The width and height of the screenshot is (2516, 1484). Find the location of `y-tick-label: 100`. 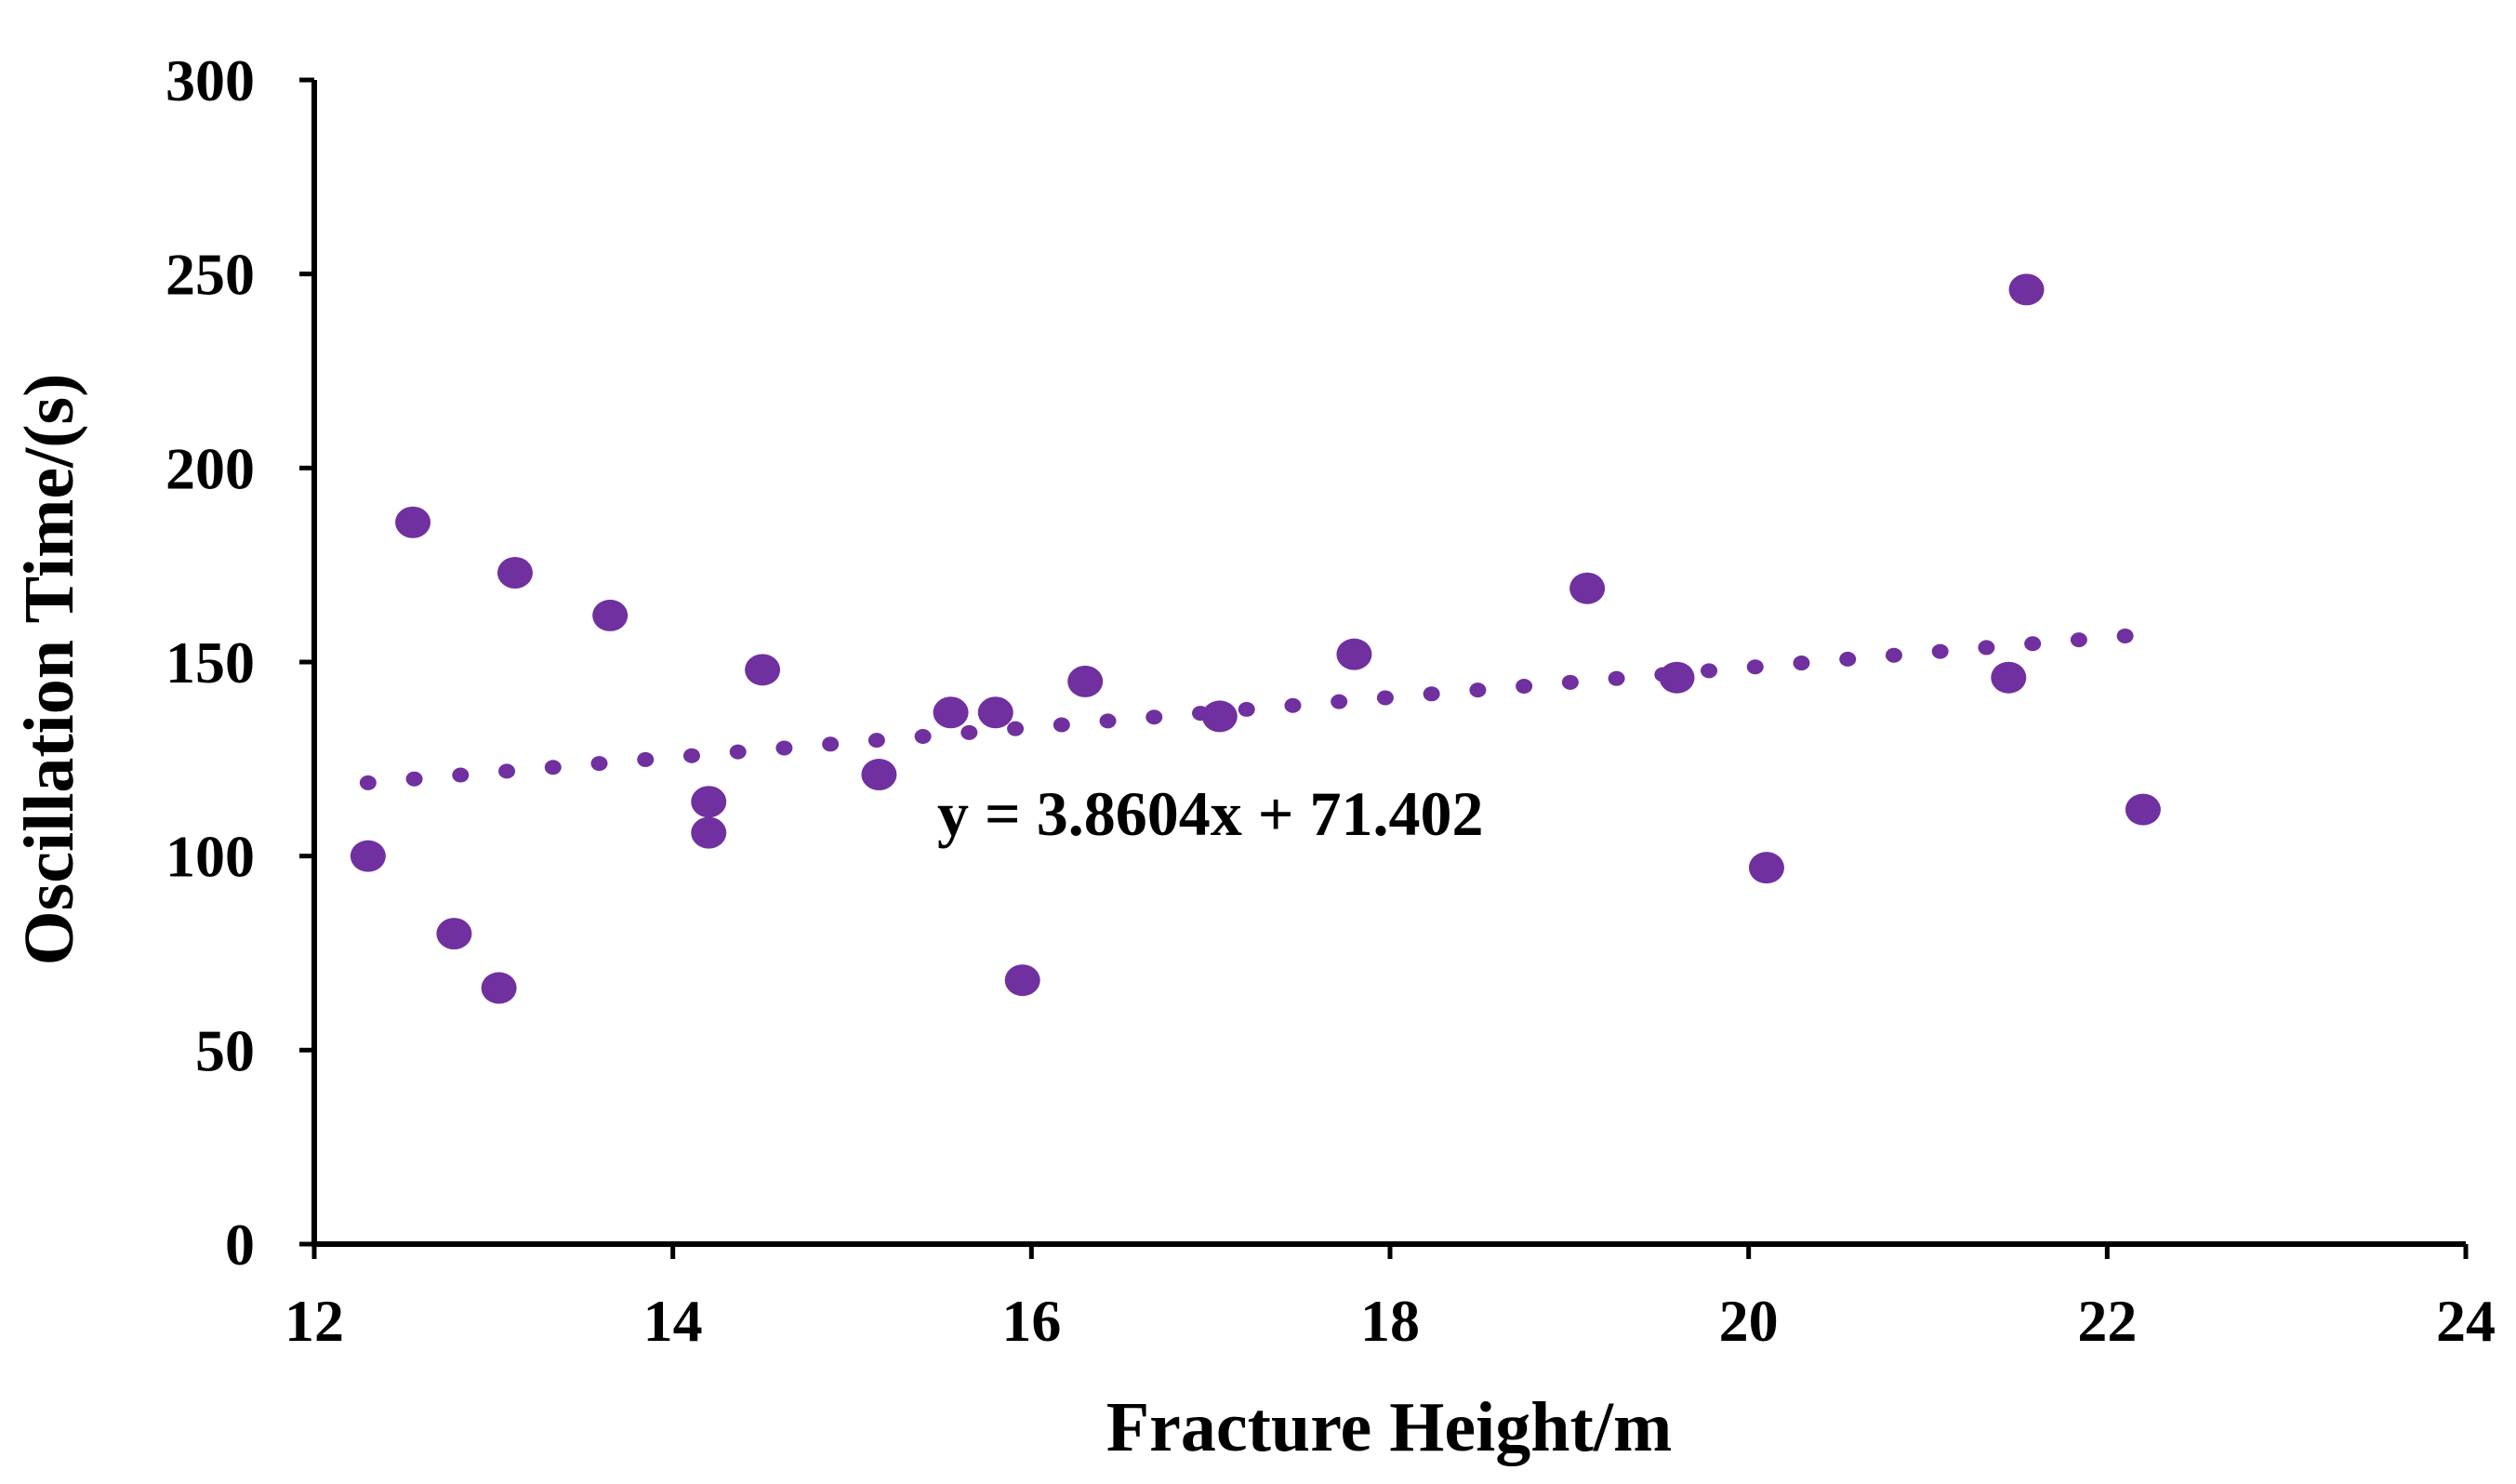

y-tick-label: 100 is located at coordinates (211, 857).